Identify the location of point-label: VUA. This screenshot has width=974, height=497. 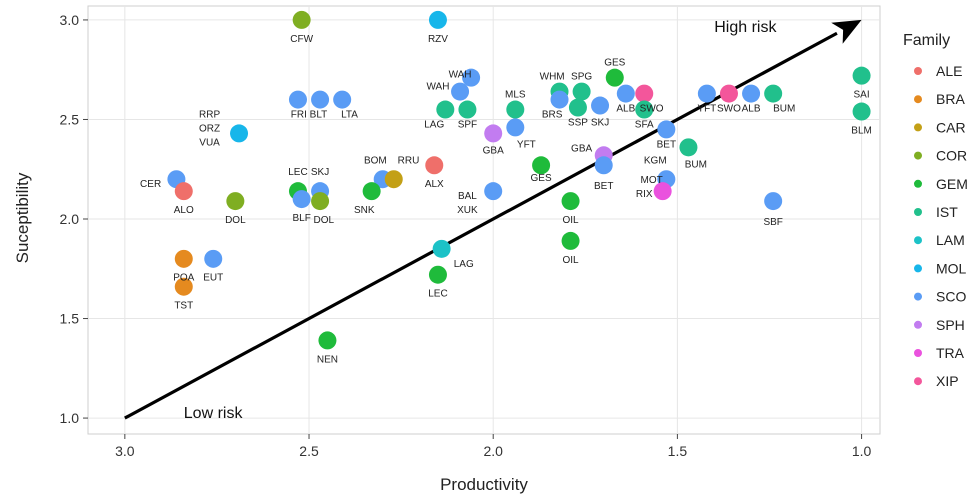
(209, 142).